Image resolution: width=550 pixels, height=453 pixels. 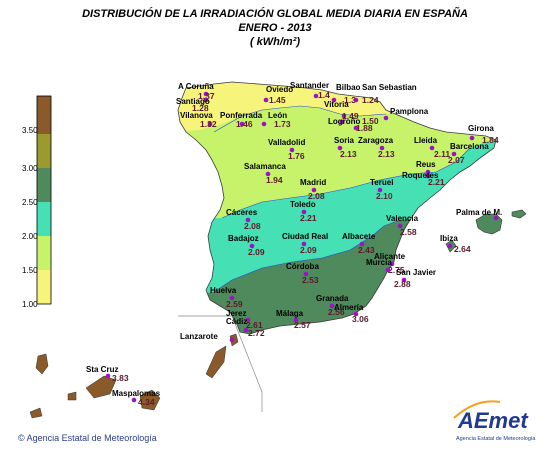 What do you see at coordinates (296, 156) in the screenshot?
I see `station-value: 1.76` at bounding box center [296, 156].